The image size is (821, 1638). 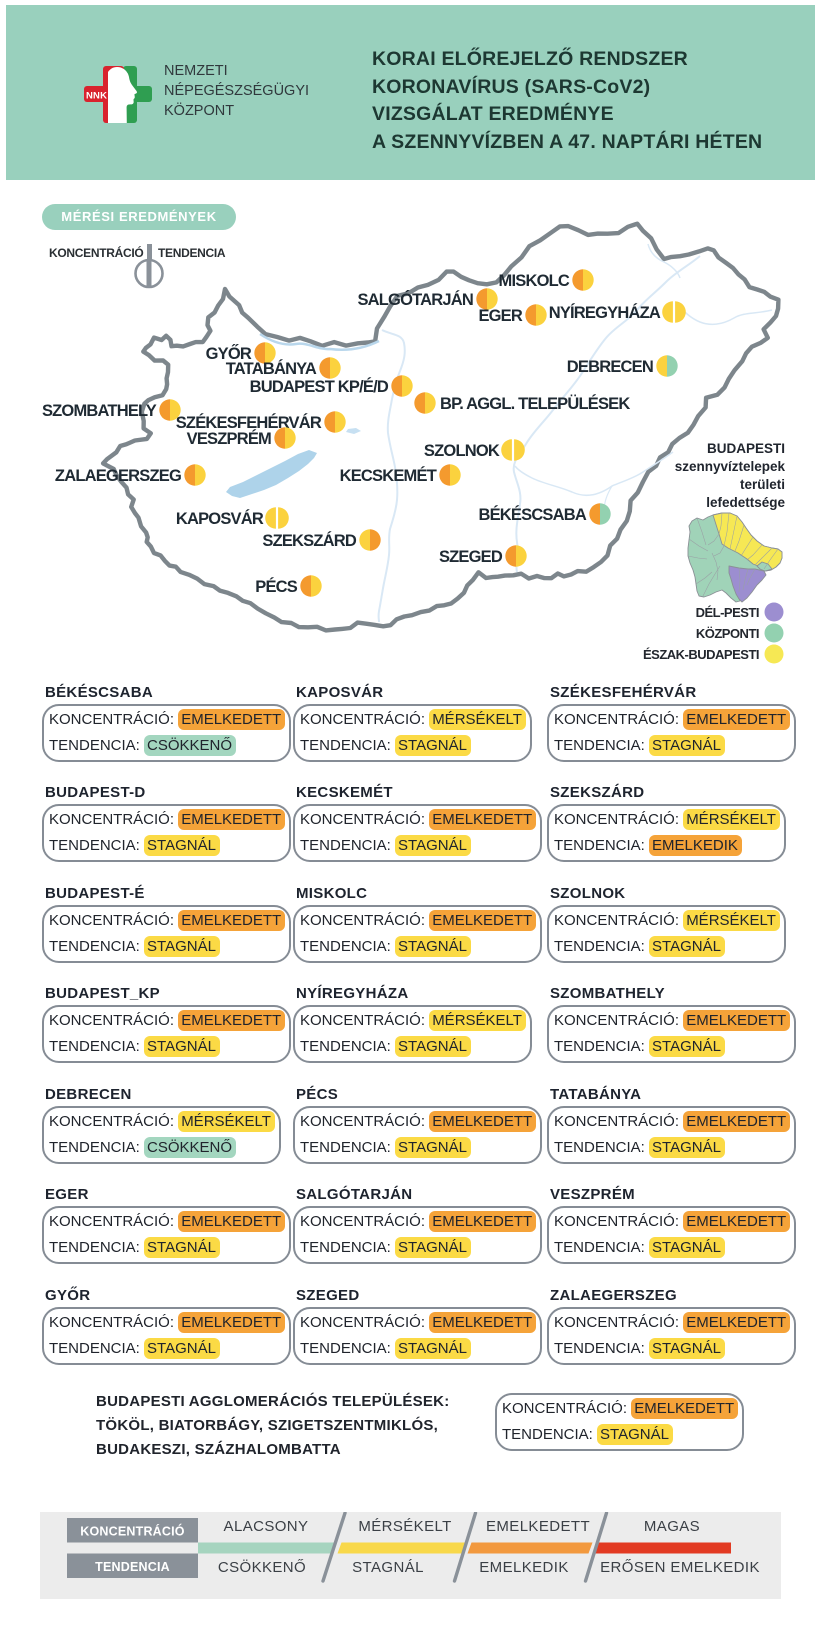 I want to click on svg-text: BUDAPESTI, so click(x=746, y=448).